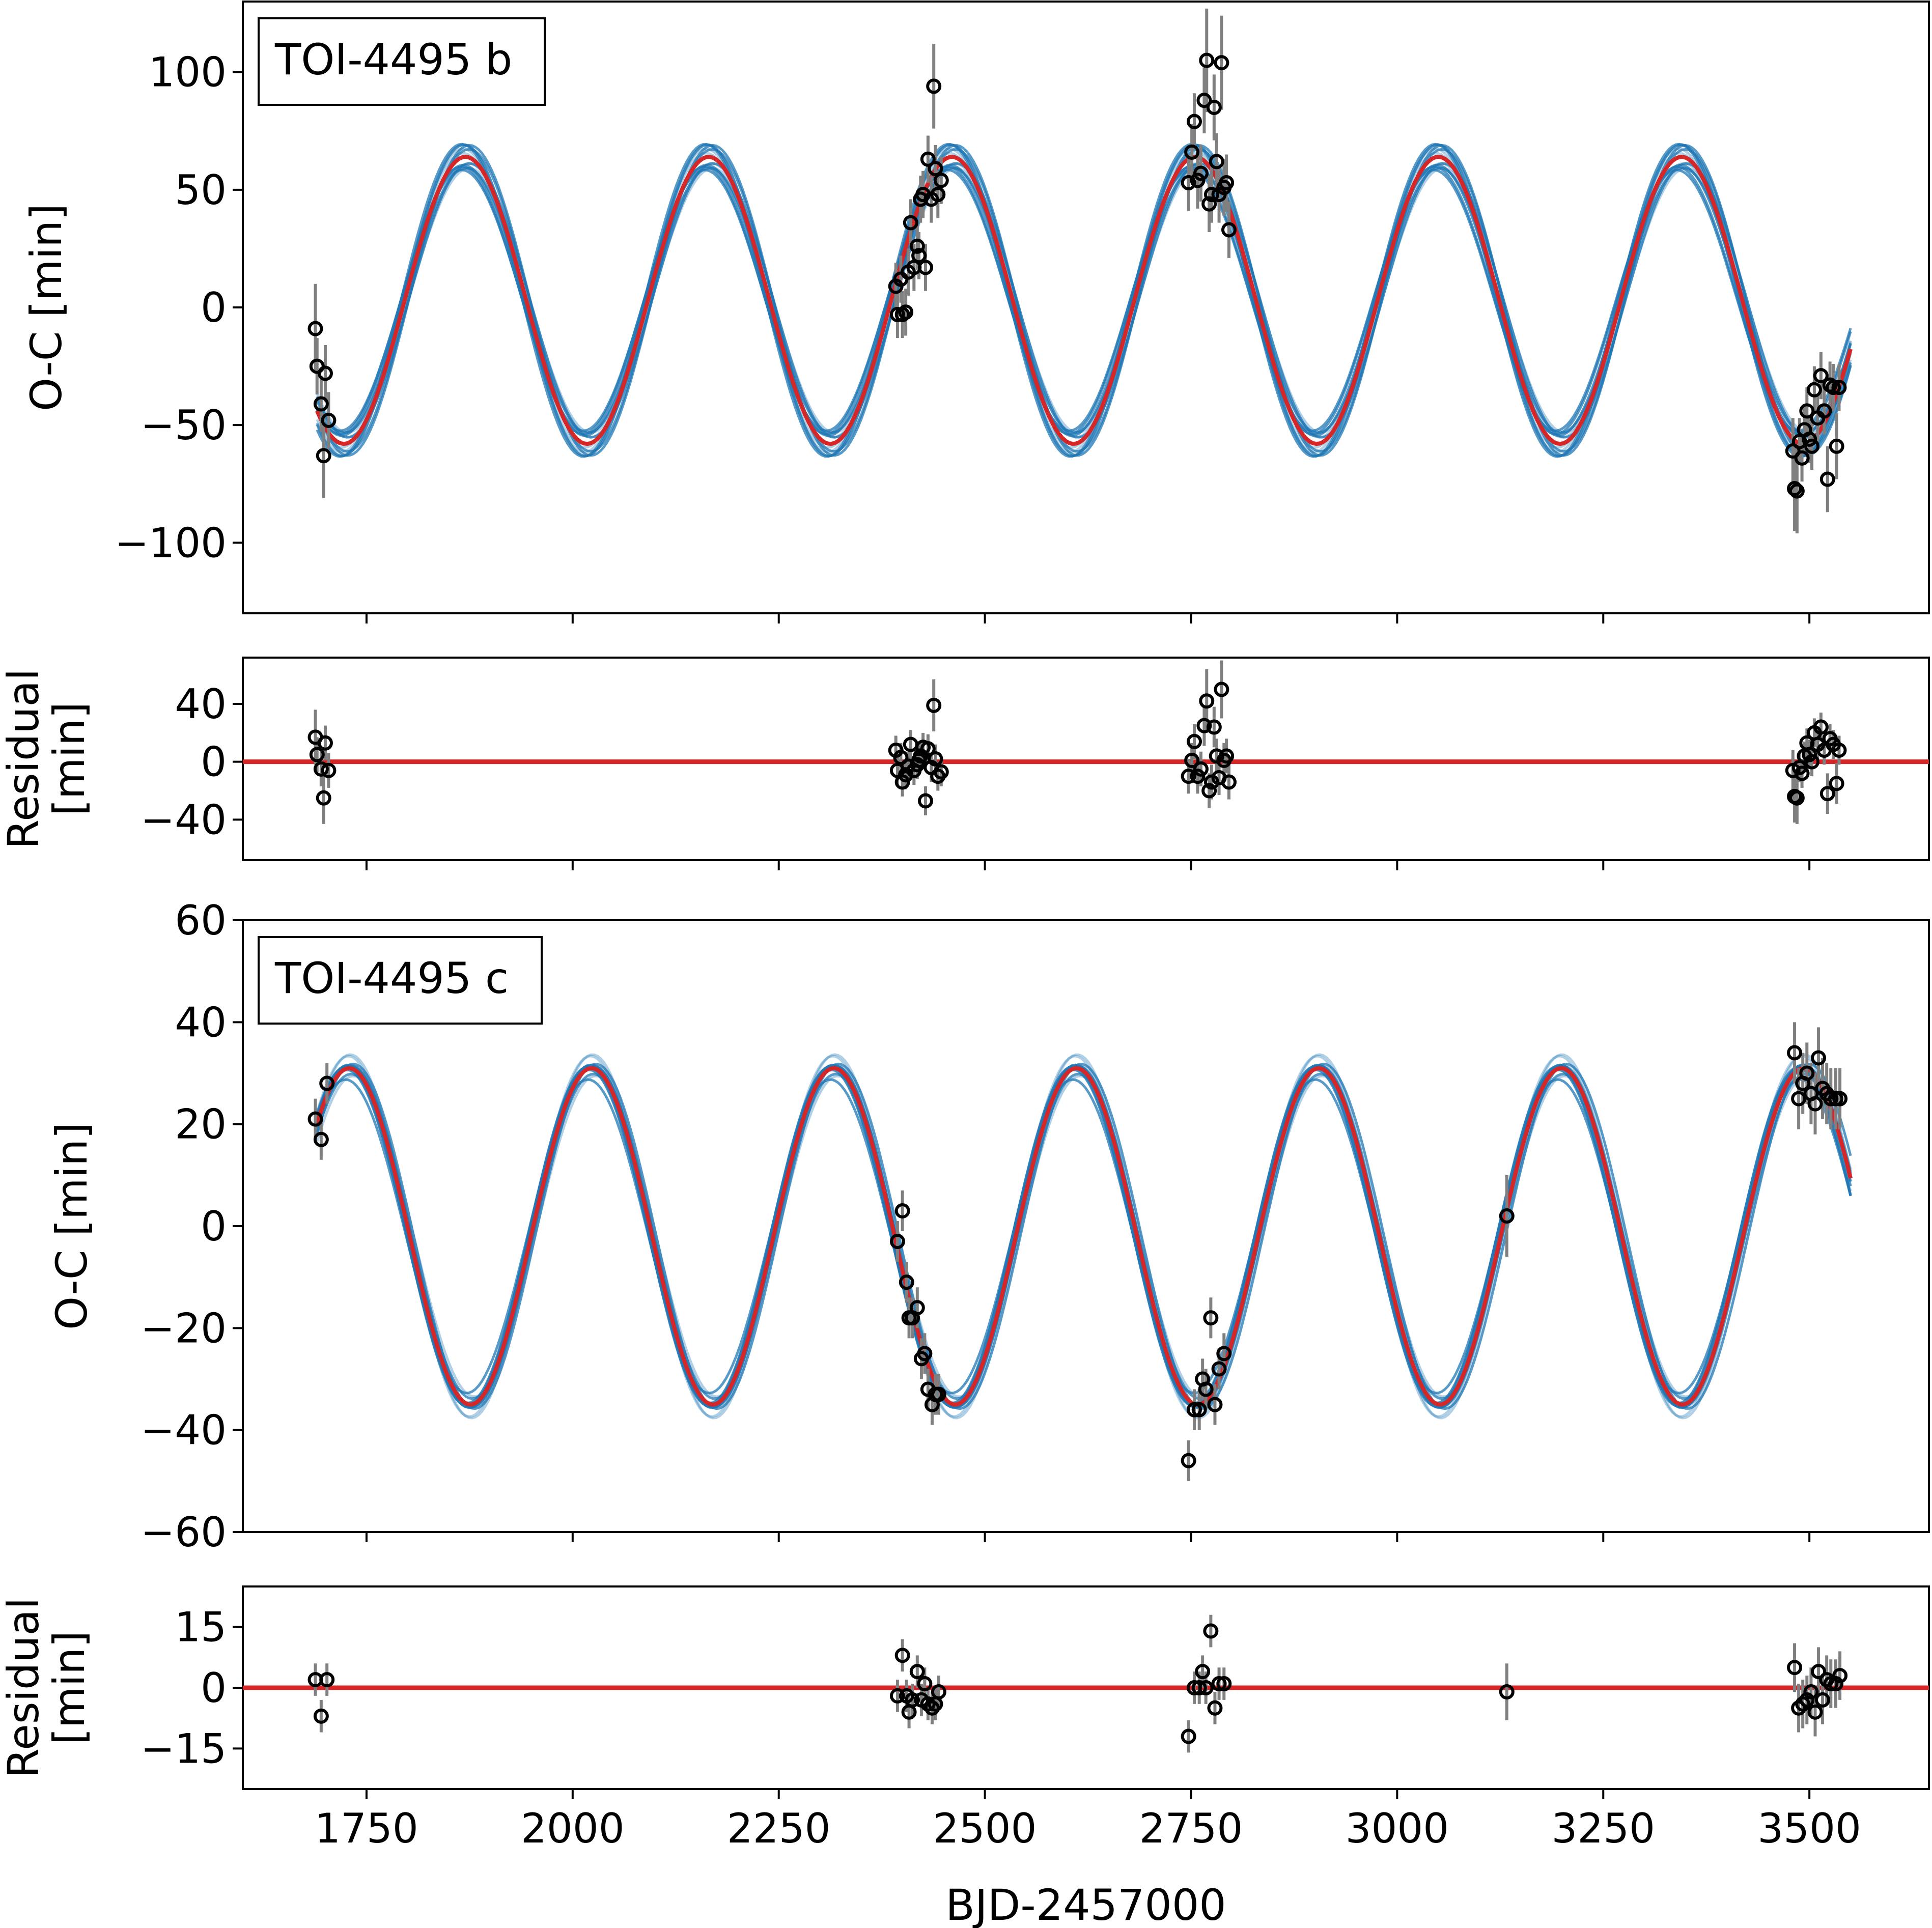 The image size is (1932, 1928). I want to click on x-tick-label: 3000, so click(1397, 1828).